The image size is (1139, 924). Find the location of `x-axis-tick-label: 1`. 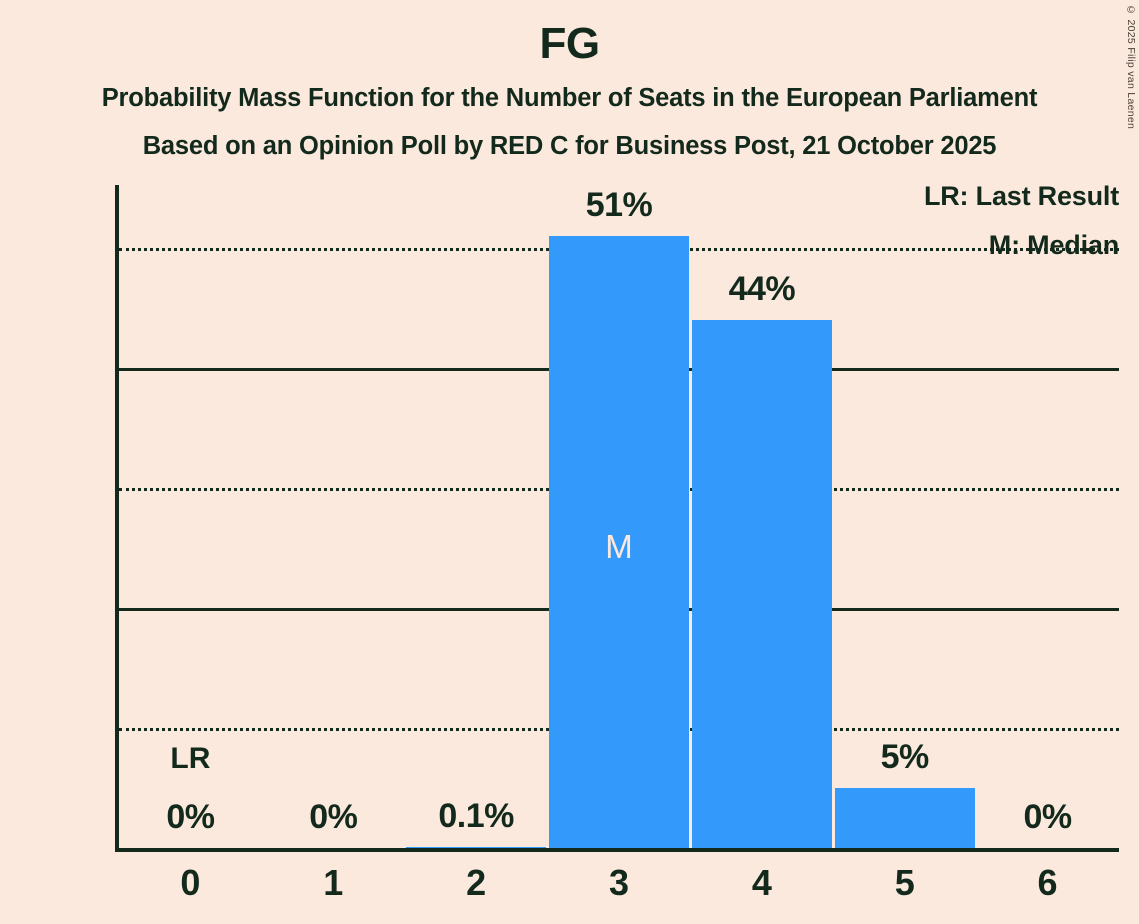

x-axis-tick-label: 1 is located at coordinates (333, 882).